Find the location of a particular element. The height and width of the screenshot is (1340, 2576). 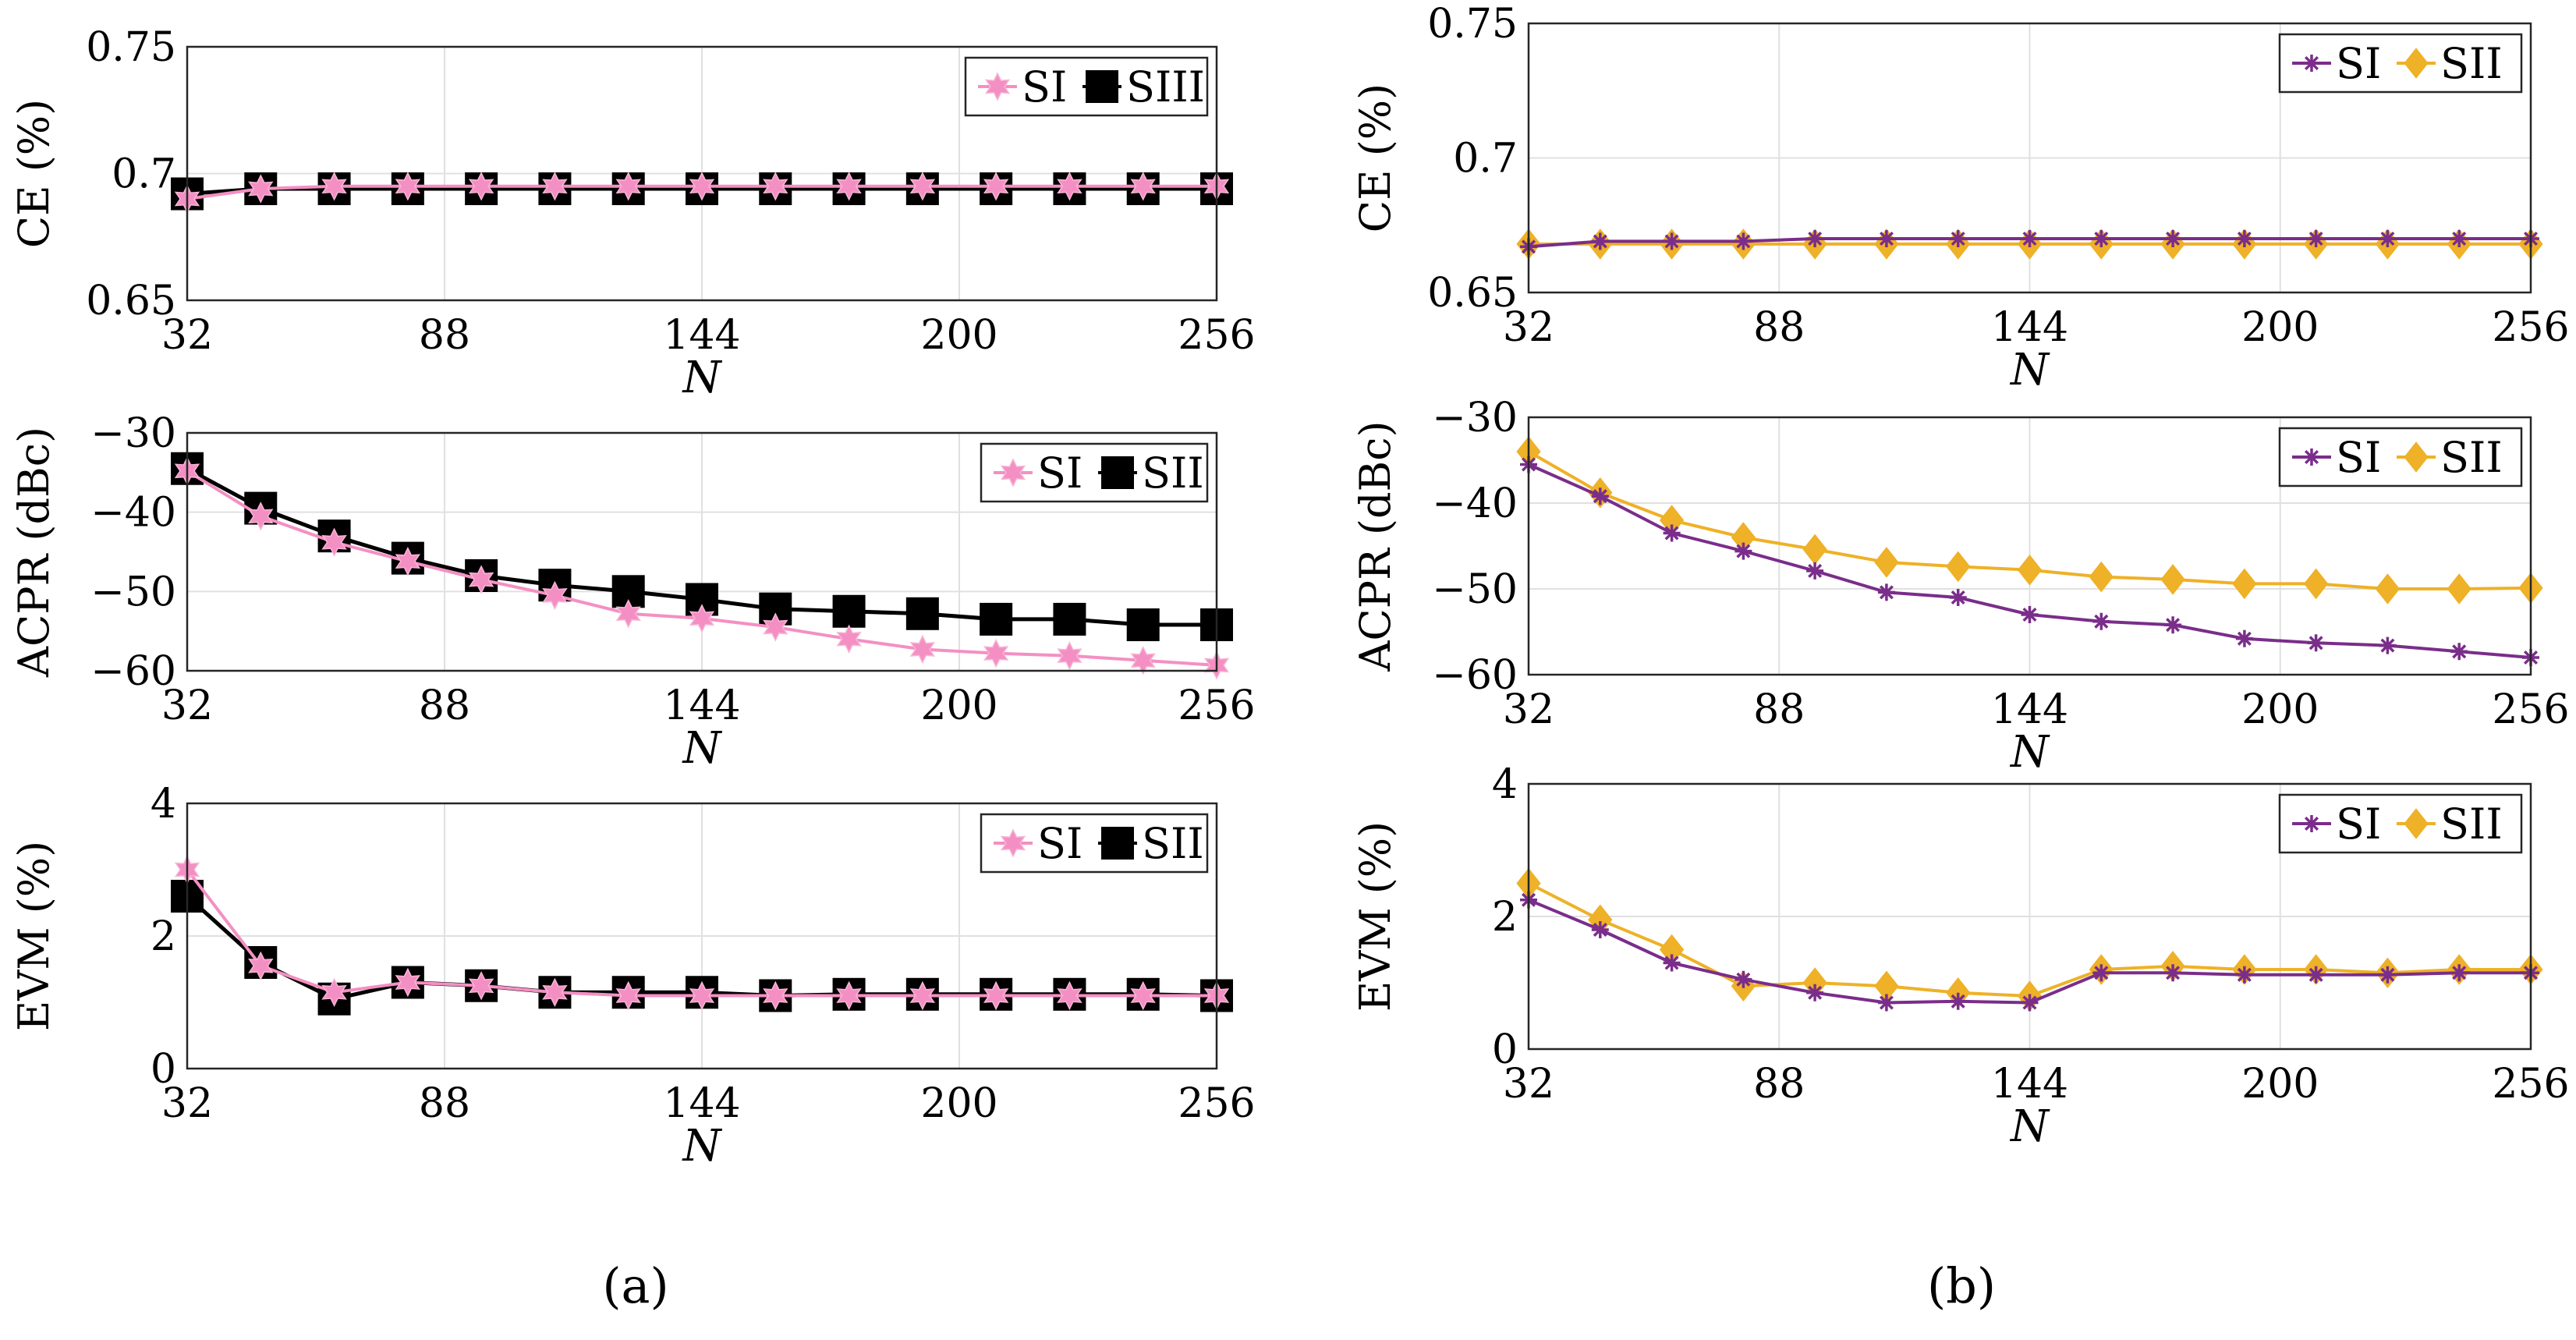

legend-box is located at coordinates (1094, 844).